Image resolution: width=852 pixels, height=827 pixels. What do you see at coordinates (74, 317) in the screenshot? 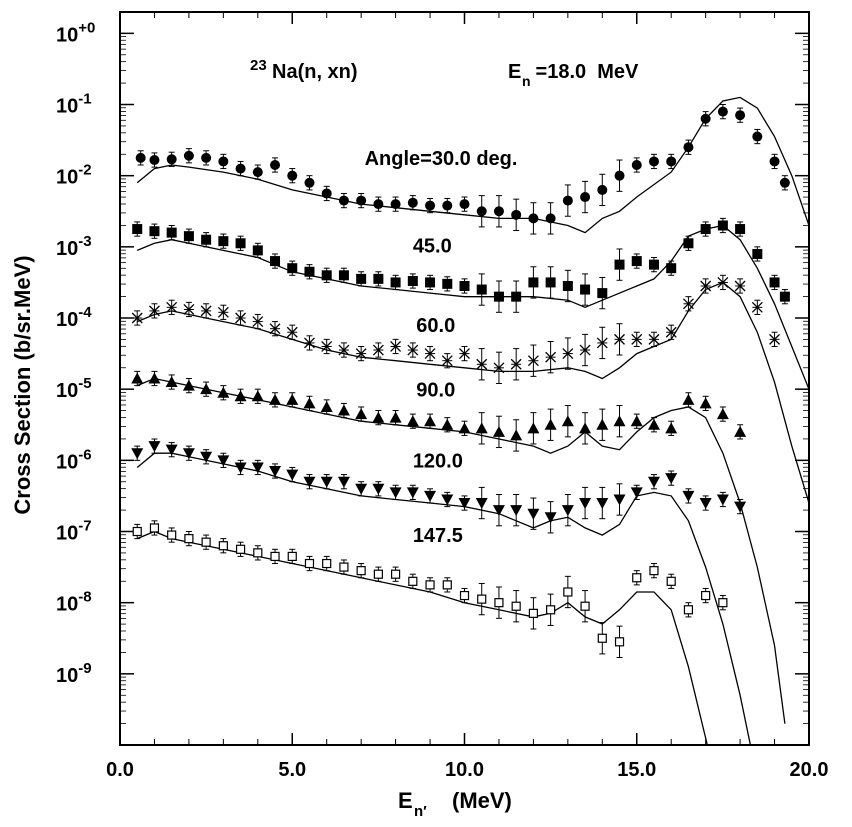
I see `y-tick-label: 10⁻⁴` at bounding box center [74, 317].